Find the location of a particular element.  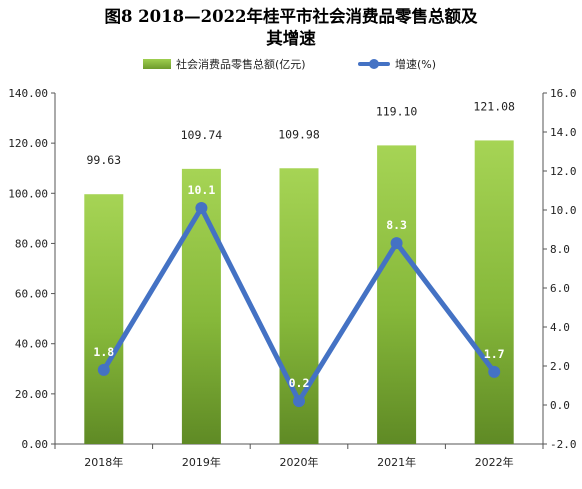

legend-label-retail-sales: 社会消费品零售总额(亿元) is located at coordinates (241, 64).